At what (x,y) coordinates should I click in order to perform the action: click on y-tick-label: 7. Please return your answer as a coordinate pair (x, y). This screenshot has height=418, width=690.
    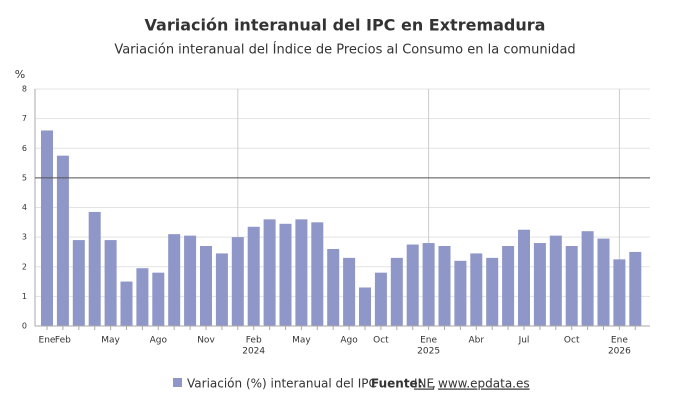
    Looking at the image, I should click on (24, 118).